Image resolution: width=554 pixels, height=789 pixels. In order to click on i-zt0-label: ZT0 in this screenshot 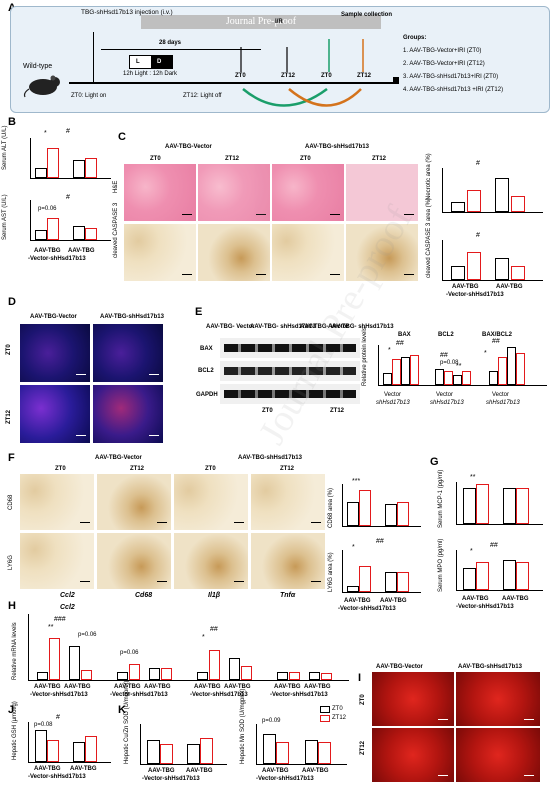, I will do `click(363, 699)`.